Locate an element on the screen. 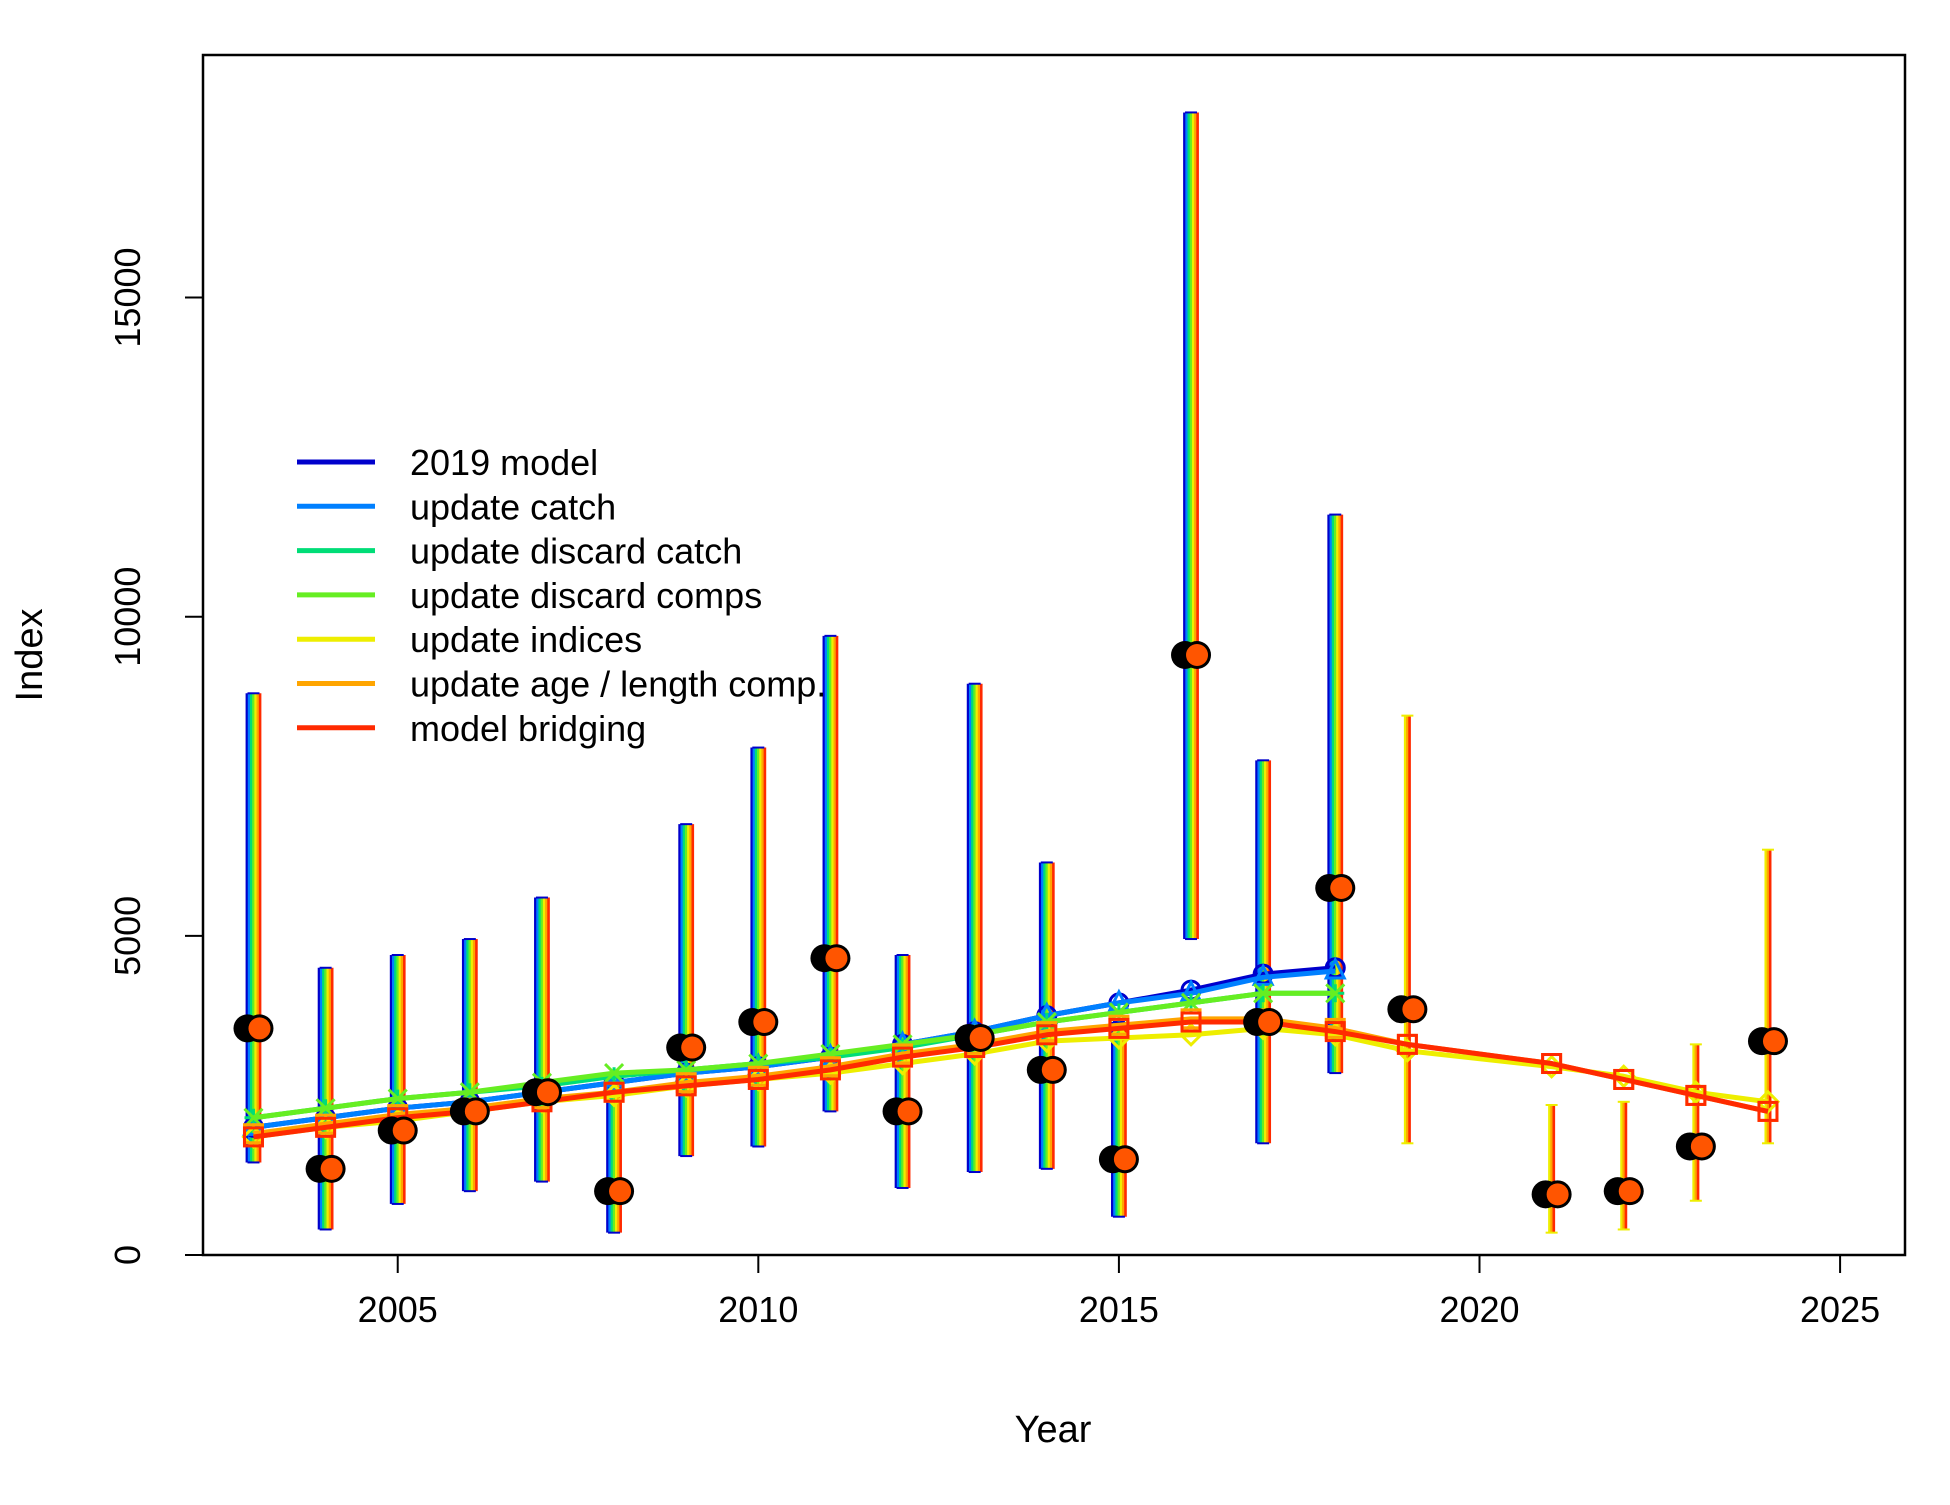  legend-label: update discard catch is located at coordinates (576, 551).